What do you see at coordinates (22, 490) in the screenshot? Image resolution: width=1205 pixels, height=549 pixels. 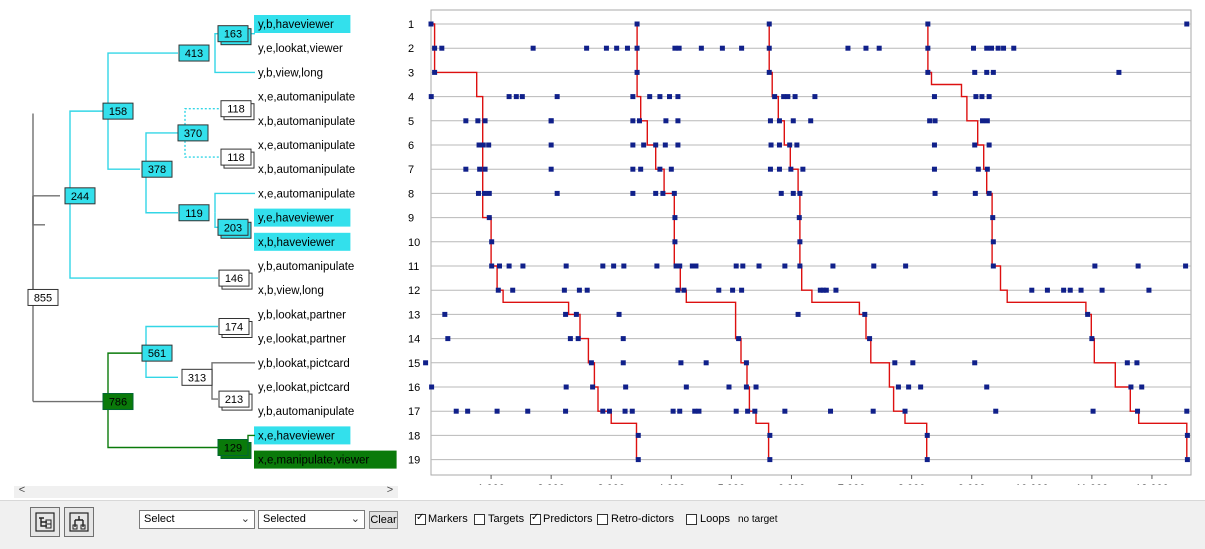 I see `scroll-left-icon: <` at bounding box center [22, 490].